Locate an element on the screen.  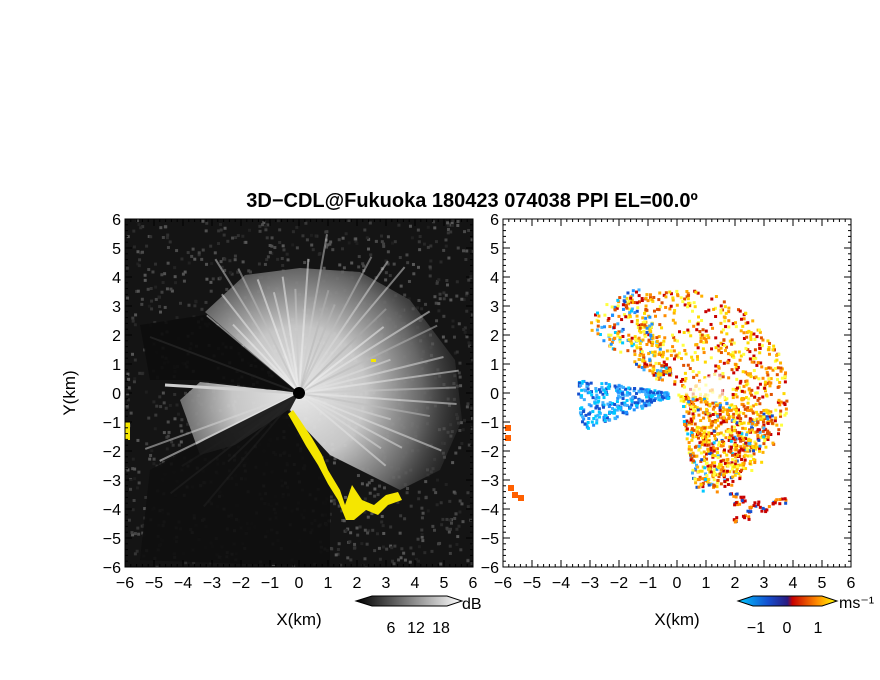
x-tick-label: 2 is located at coordinates (735, 583).